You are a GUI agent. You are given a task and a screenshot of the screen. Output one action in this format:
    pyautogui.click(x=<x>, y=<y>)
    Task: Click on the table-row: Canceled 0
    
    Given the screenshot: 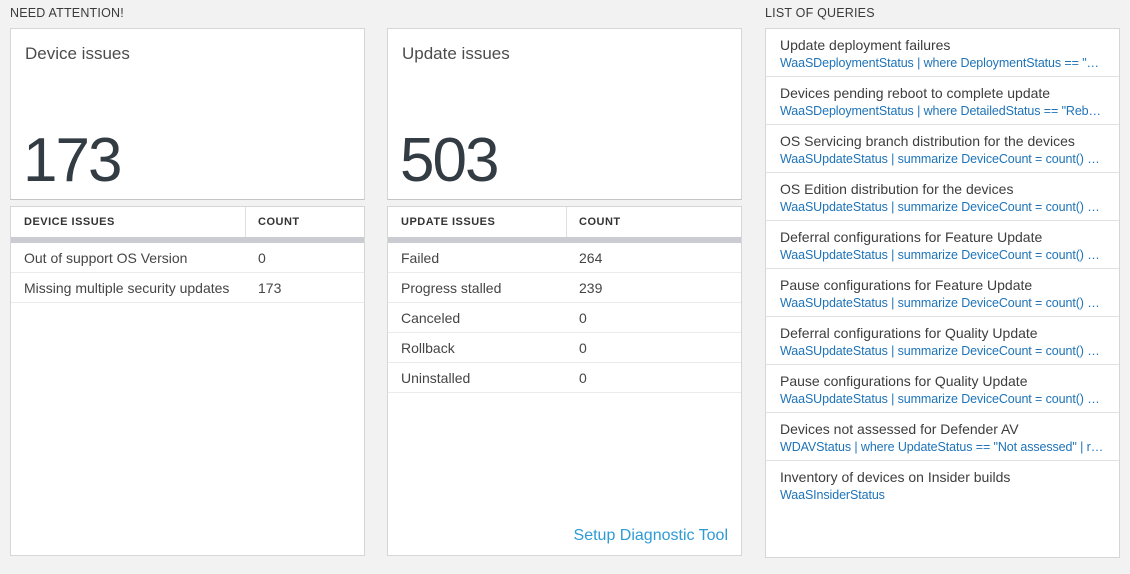 What is the action you would take?
    pyautogui.click(x=564, y=318)
    